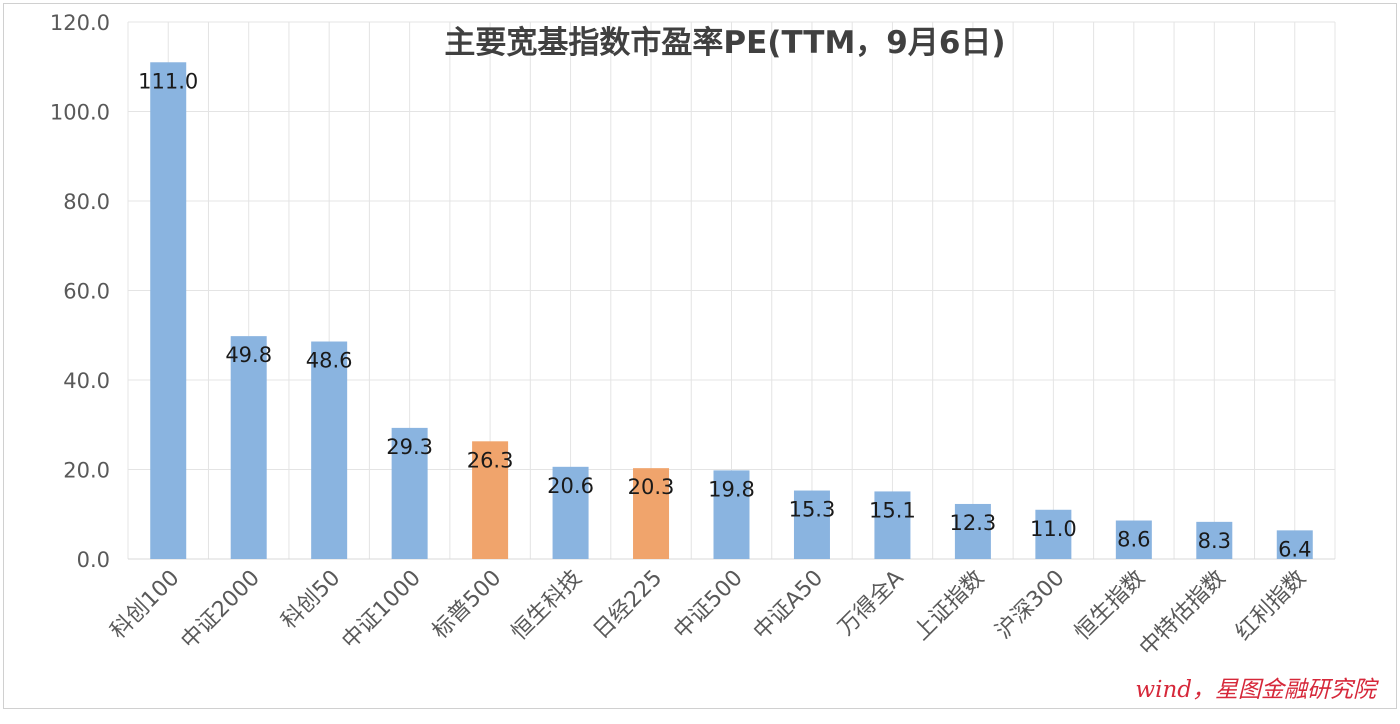 This screenshot has height=724, width=1400. What do you see at coordinates (467, 605) in the screenshot?
I see `x-tick-label: 标普500` at bounding box center [467, 605].